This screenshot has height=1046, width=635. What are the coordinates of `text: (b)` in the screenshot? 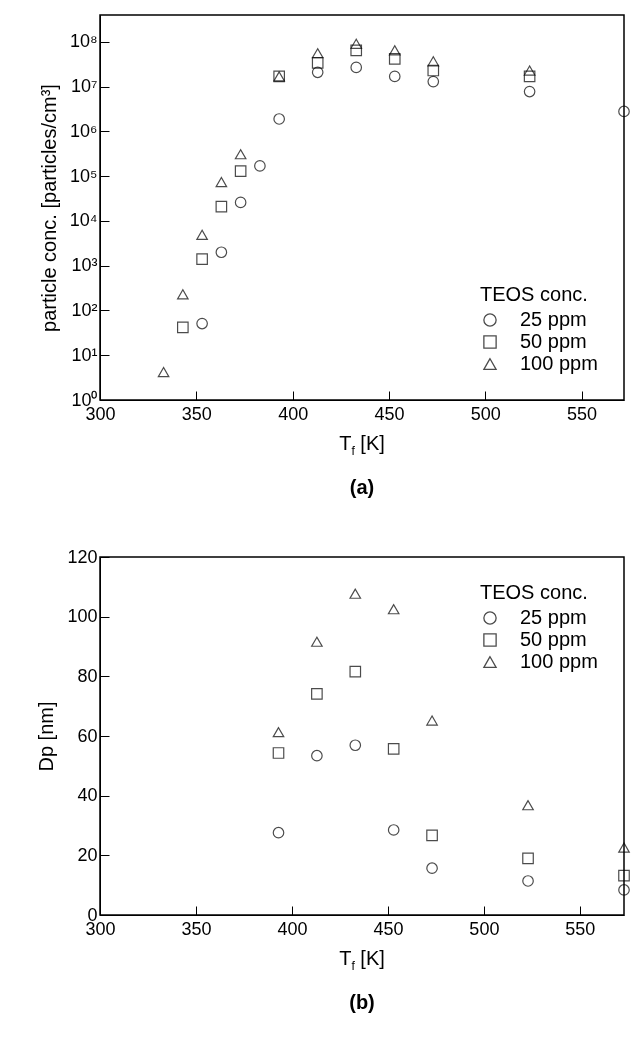 It's located at (362, 1002).